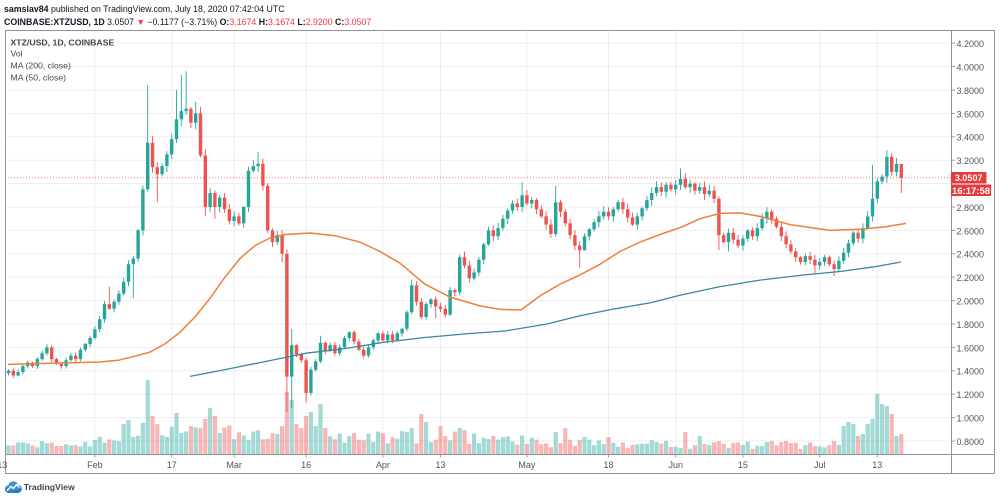 The image size is (1000, 500). Describe the element at coordinates (820, 465) in the screenshot. I see `svg-text: Jul` at that location.